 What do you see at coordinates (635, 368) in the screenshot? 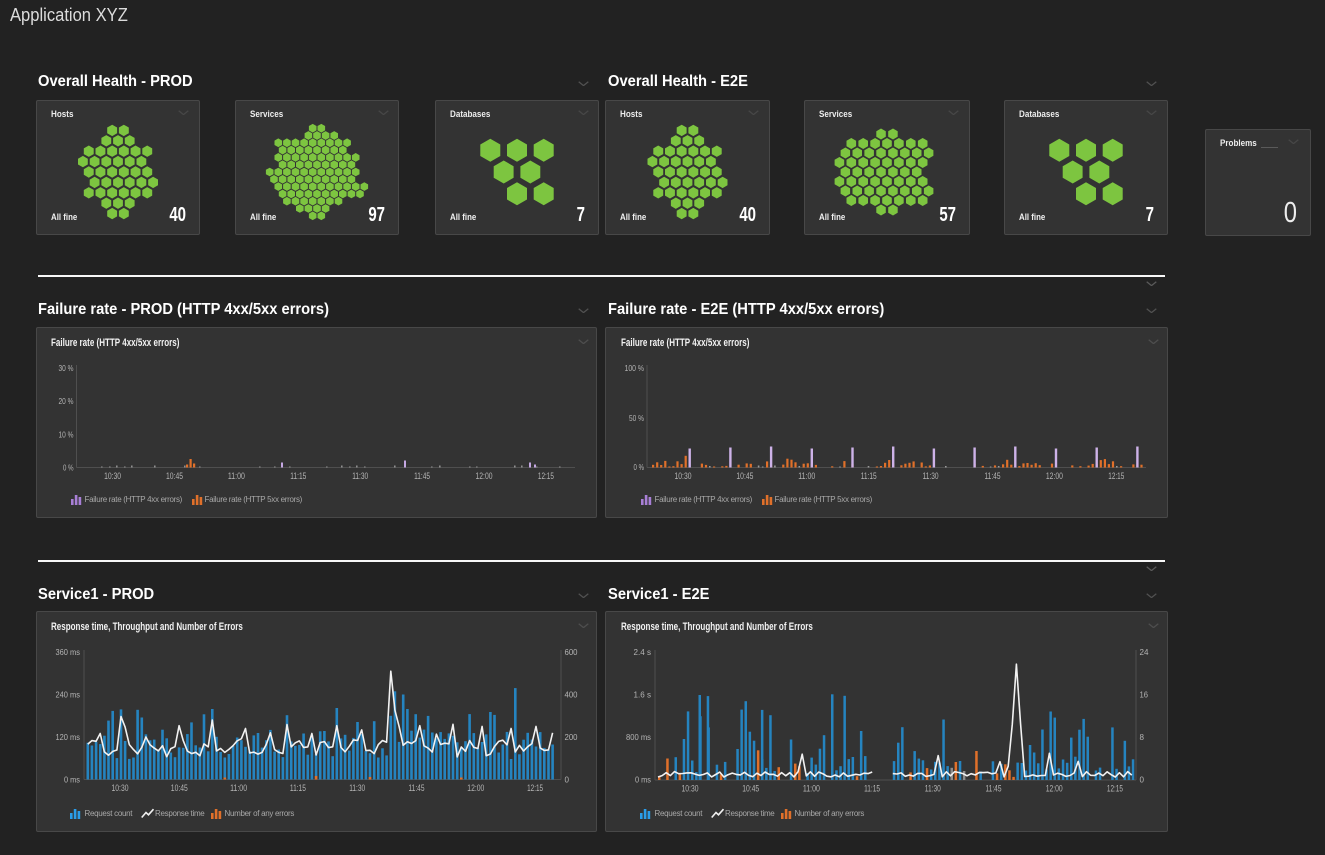
I see `svg-text: 100 %` at bounding box center [635, 368].